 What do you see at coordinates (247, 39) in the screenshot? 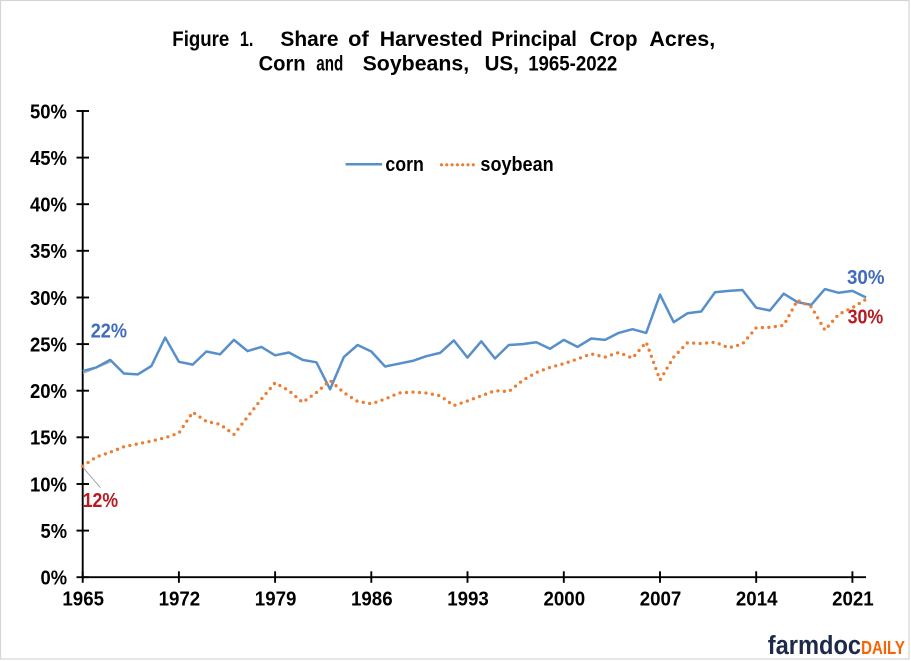
I see `svg-text: 1.` at bounding box center [247, 39].